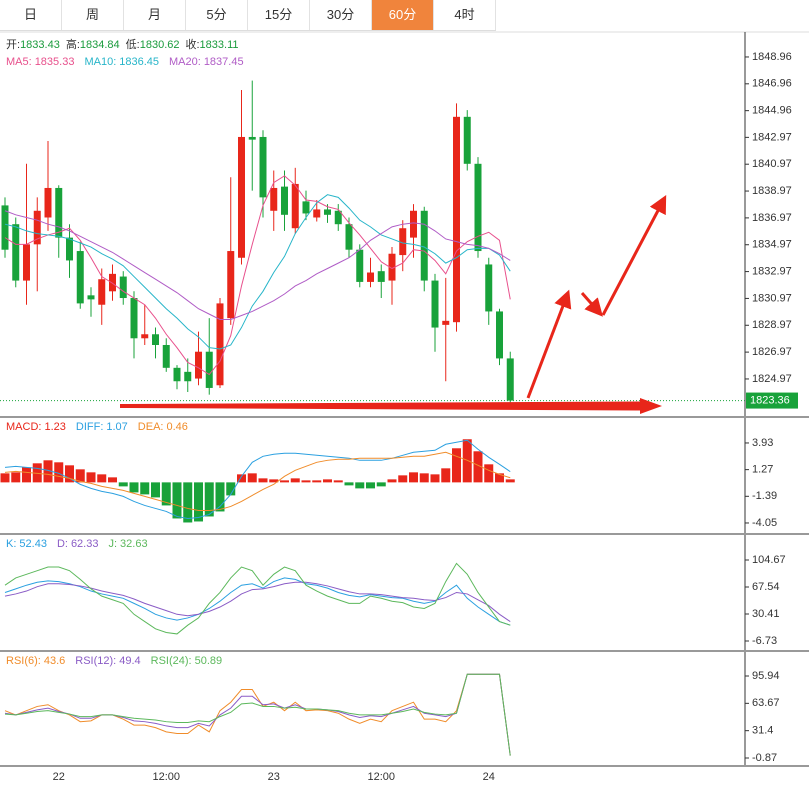 Image resolution: width=809 pixels, height=792 pixels. Describe the element at coordinates (59, 777) in the screenshot. I see `x-tick-label: 22` at that location.